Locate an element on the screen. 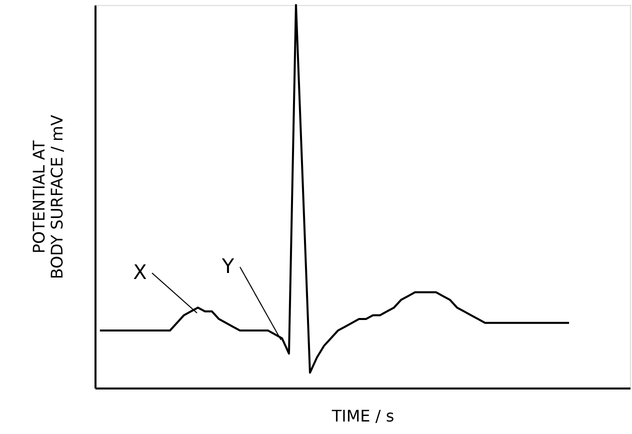 The width and height of the screenshot is (632, 434). annotation: X is located at coordinates (140, 272).